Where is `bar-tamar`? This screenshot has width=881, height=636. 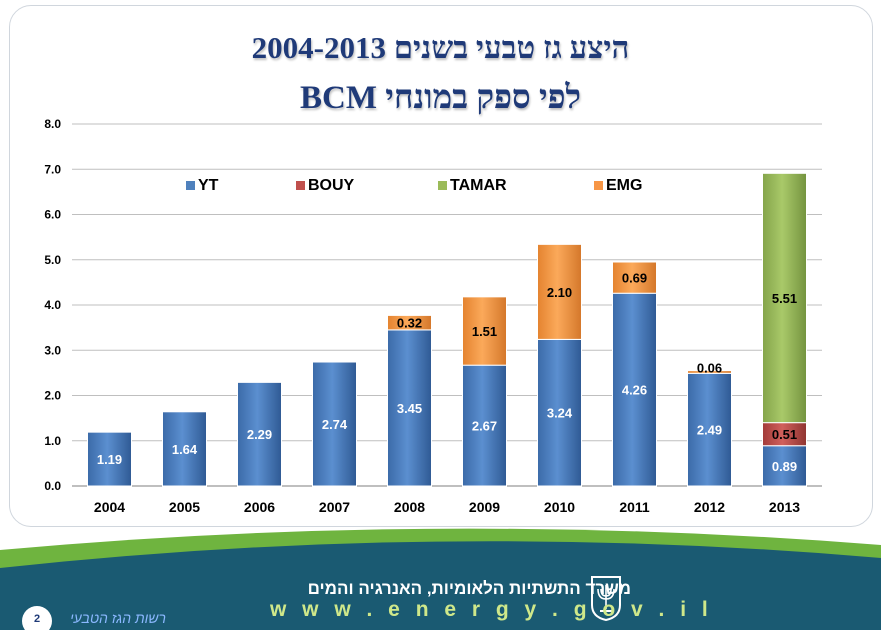
bar-tamar is located at coordinates (784, 298).